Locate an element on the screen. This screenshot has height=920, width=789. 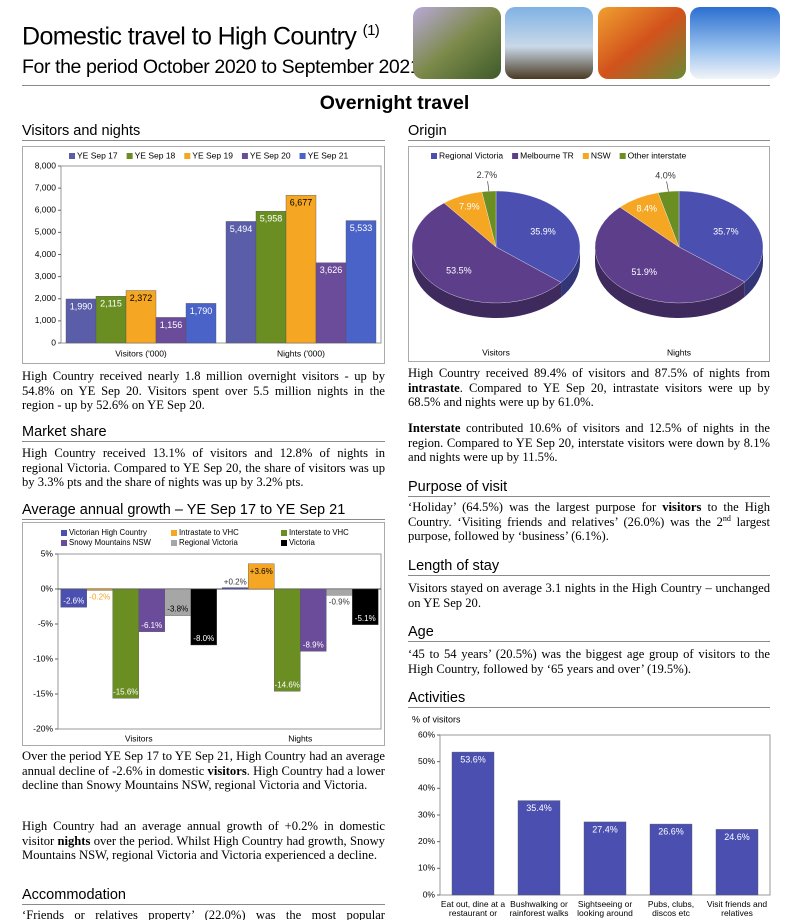
pie-name: Visitors is located at coordinates (496, 352).